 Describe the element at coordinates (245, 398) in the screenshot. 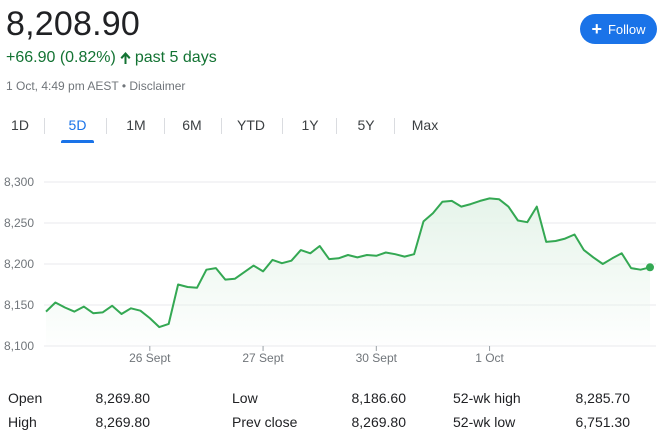

I see `stat-label-low: Low` at that location.